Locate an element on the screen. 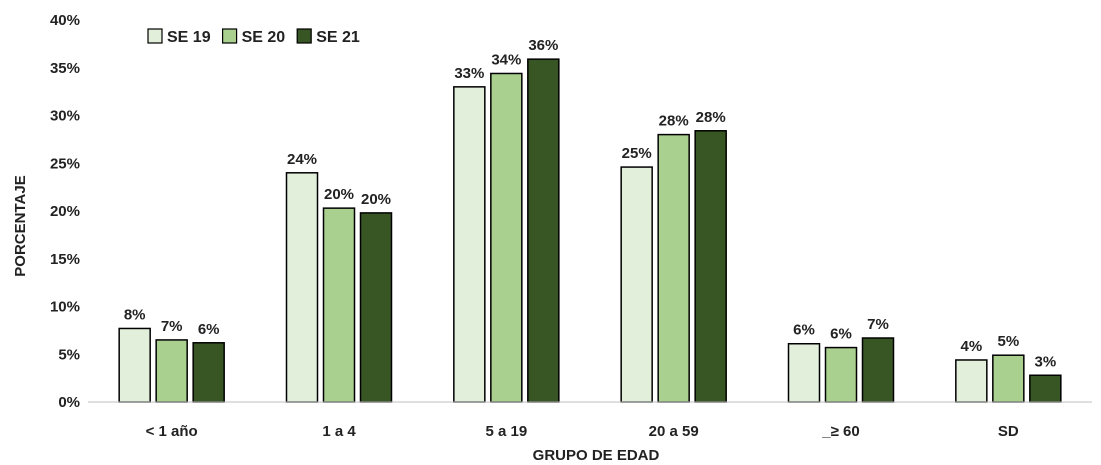 Image resolution: width=1101 pixels, height=465 pixels. legend: SE 19 SE 20 SE 21 is located at coordinates (253, 37).